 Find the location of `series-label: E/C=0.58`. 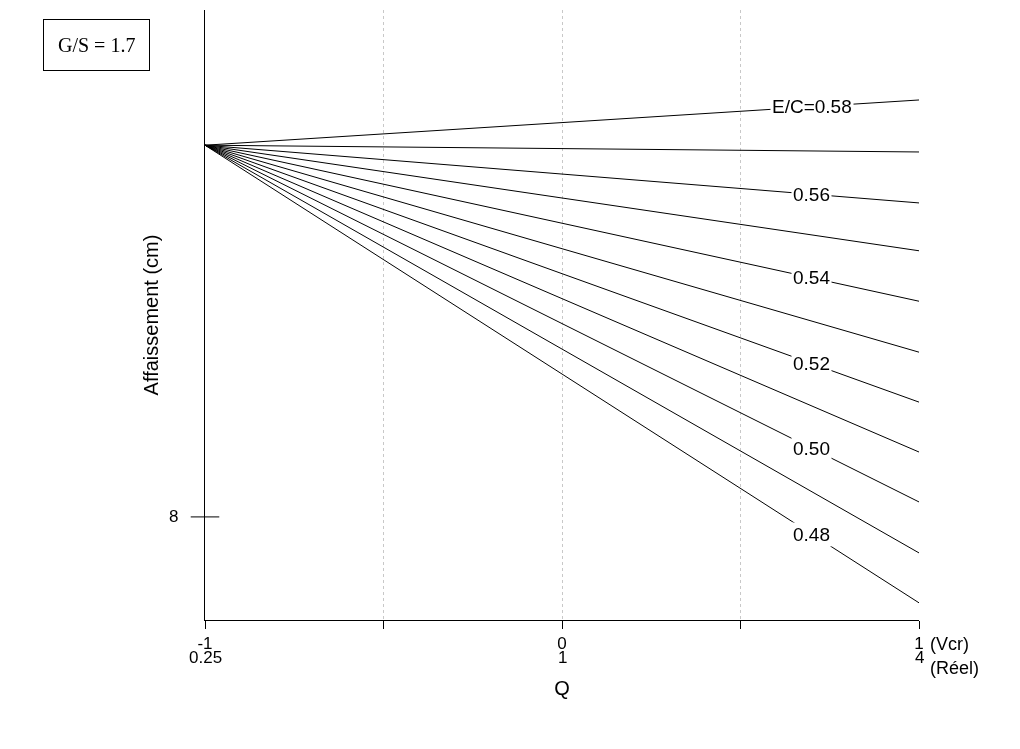

series-label: E/C=0.58 is located at coordinates (812, 106).